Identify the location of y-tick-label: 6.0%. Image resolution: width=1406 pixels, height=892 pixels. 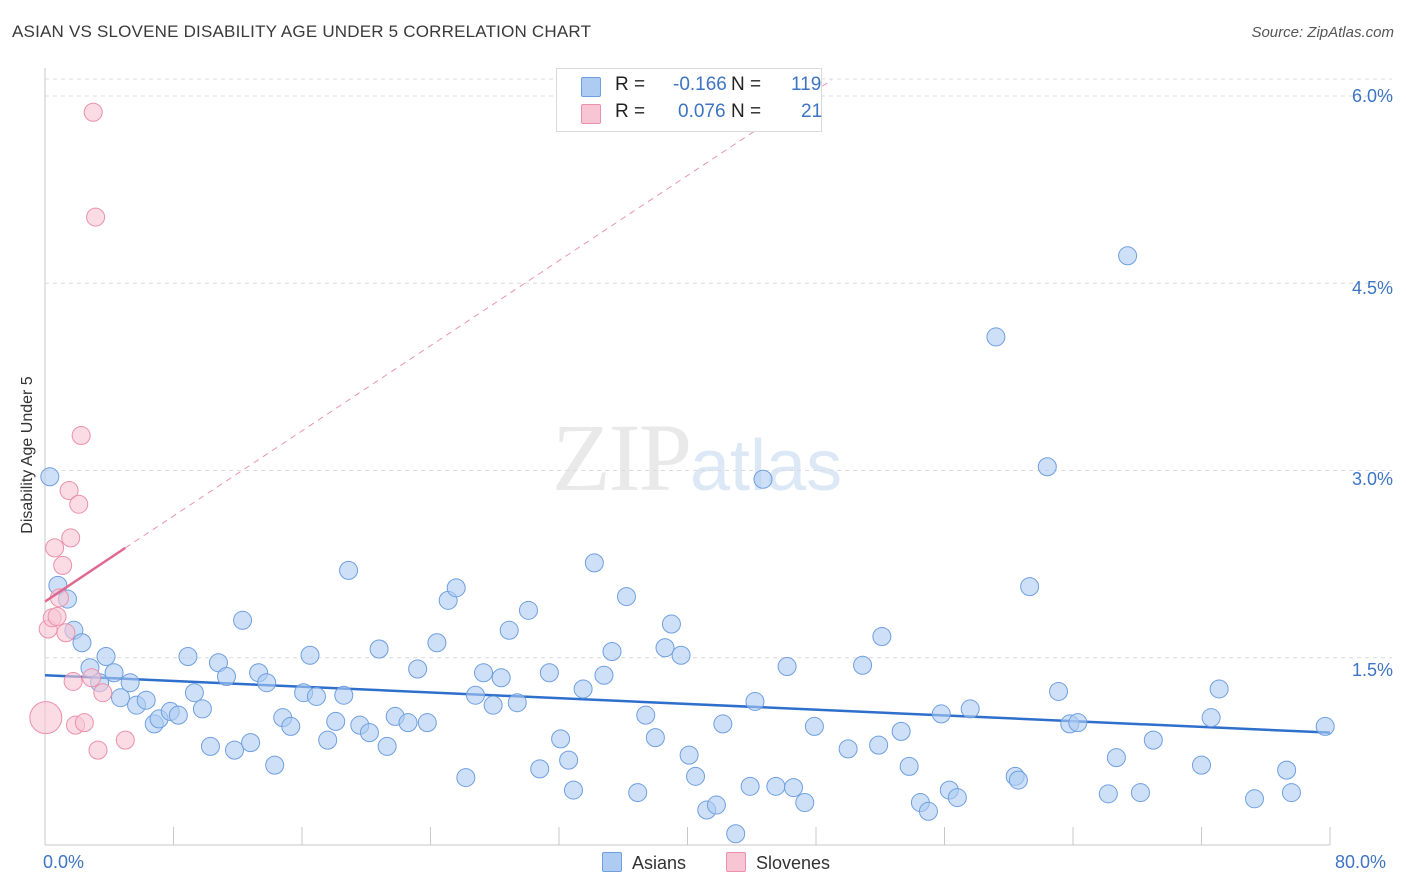
(1372, 96).